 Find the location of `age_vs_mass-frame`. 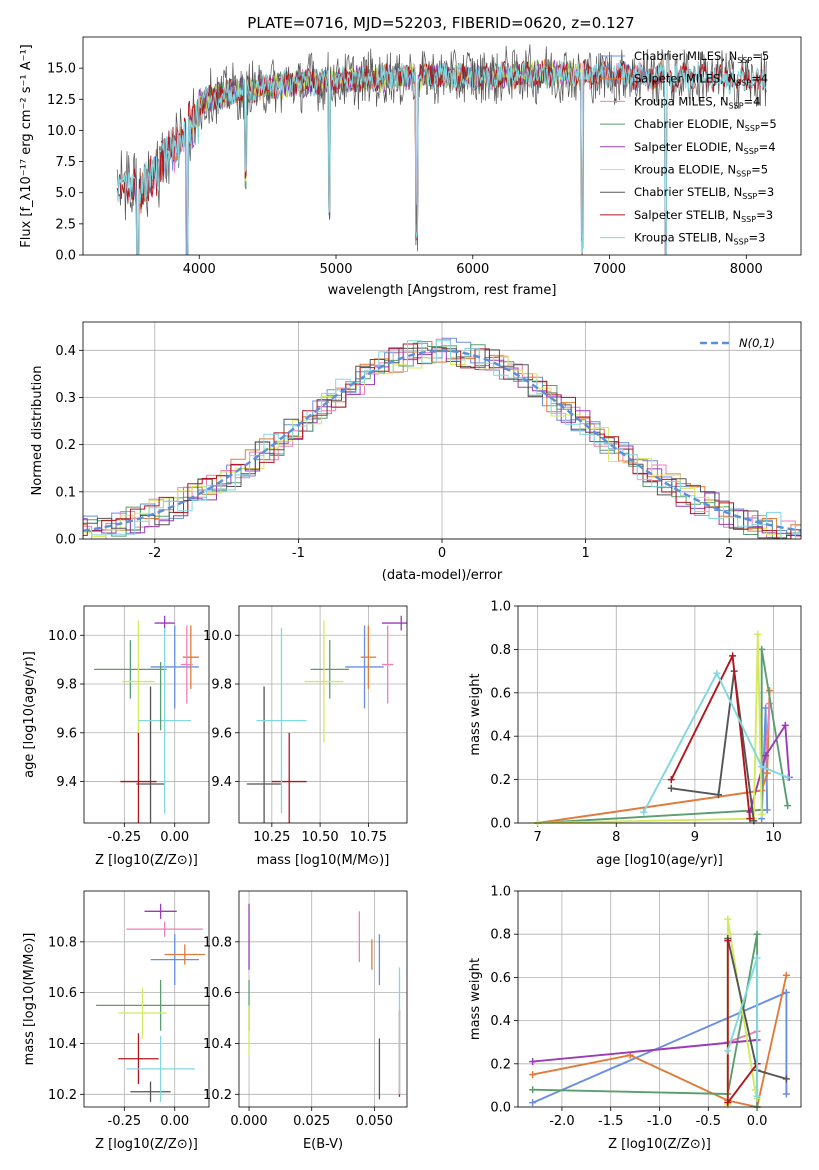

age_vs_mass-frame is located at coordinates (323, 714).